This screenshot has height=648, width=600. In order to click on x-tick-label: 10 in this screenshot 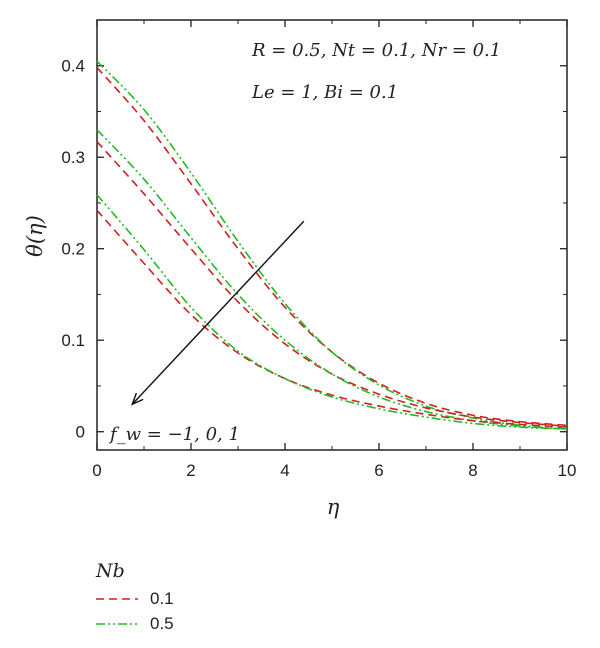, I will do `click(567, 470)`.